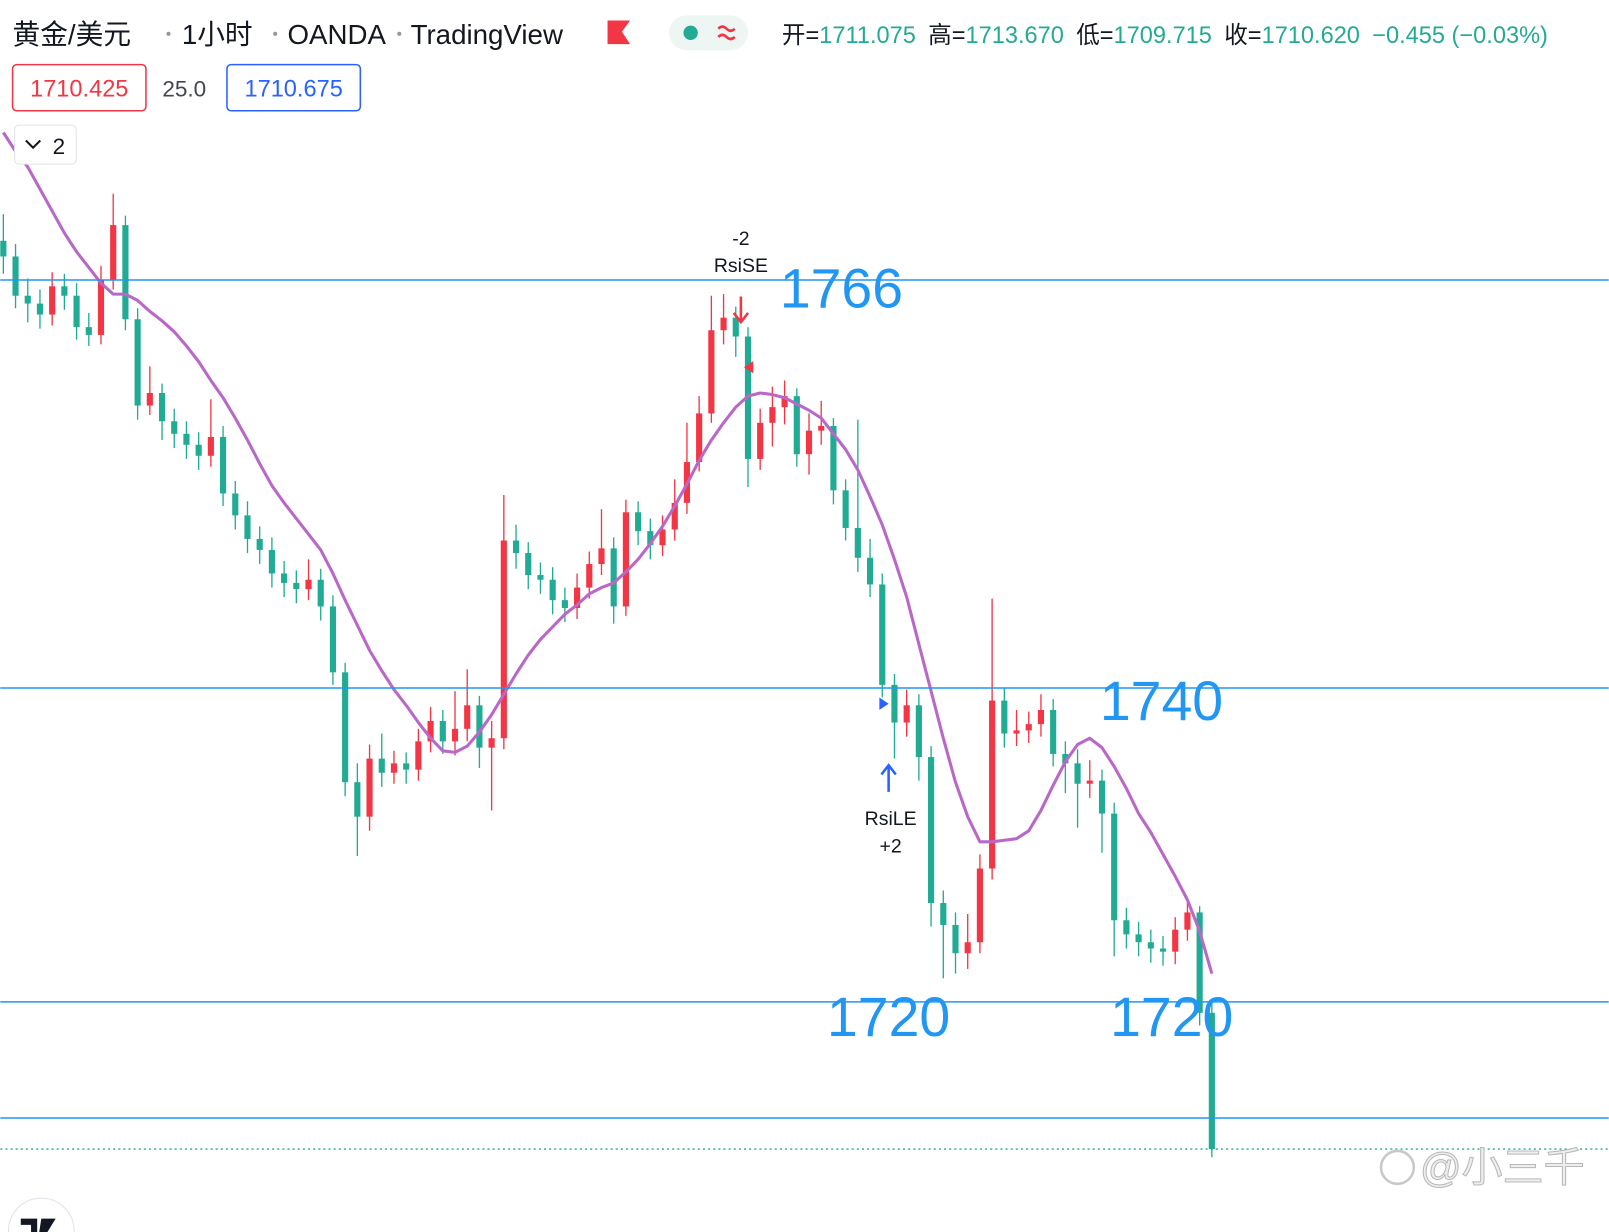 The image size is (1609, 1232). What do you see at coordinates (690, 33) in the screenshot?
I see `status-dot` at bounding box center [690, 33].